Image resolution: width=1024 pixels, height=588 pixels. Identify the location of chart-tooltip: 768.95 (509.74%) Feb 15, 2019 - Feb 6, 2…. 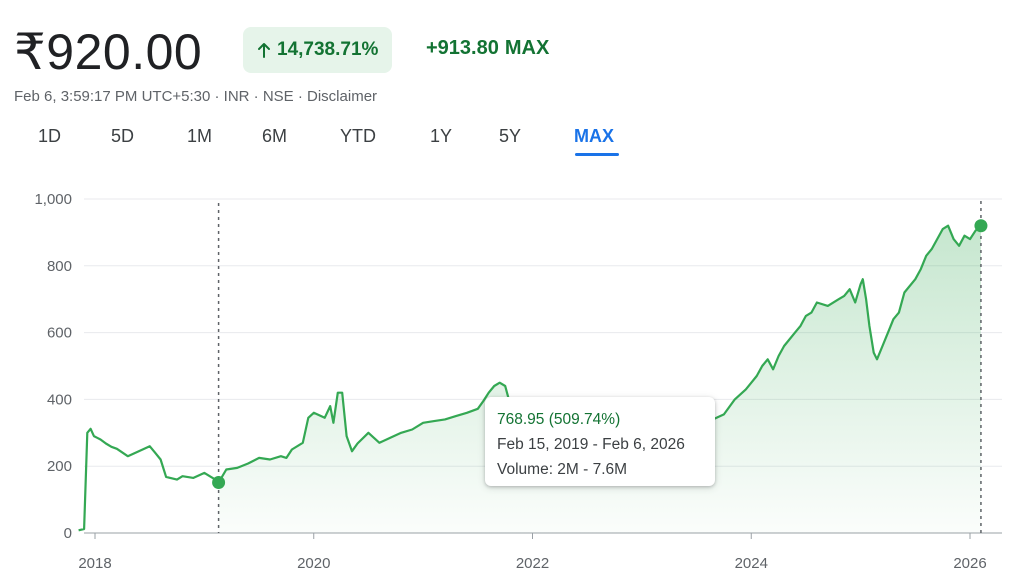
(600, 441).